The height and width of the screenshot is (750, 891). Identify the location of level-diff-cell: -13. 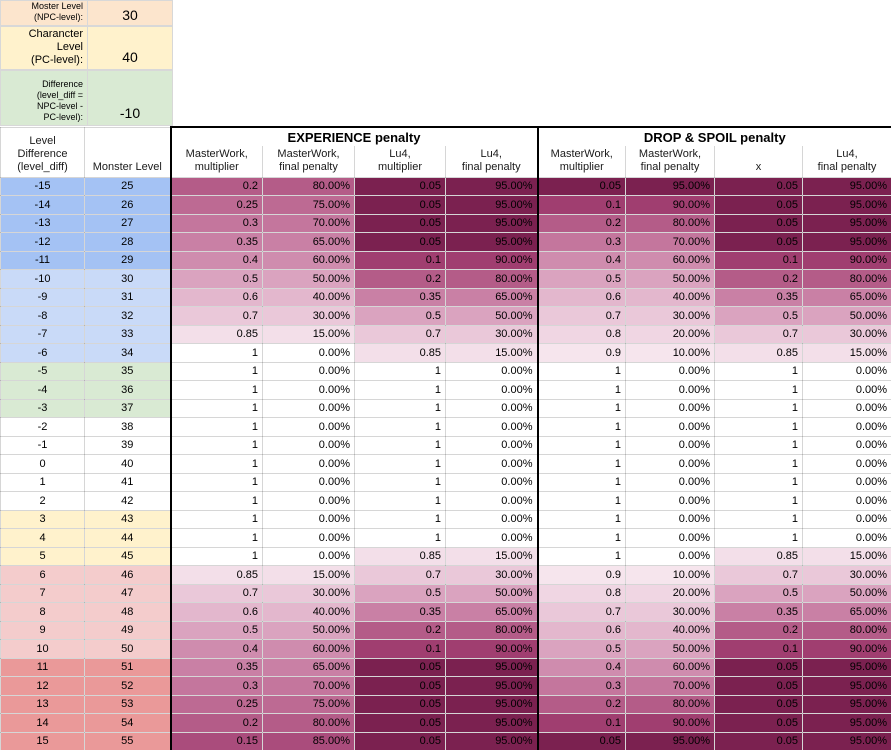
(42, 223).